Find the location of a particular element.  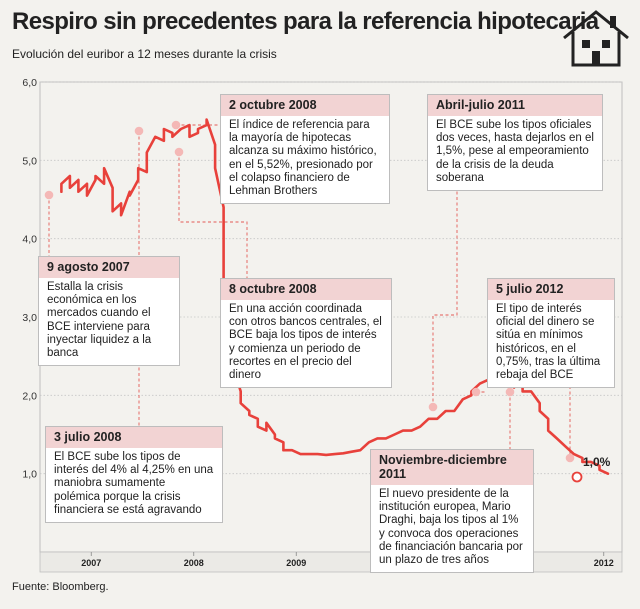

last-value-label: 1,0% is located at coordinates (597, 462).